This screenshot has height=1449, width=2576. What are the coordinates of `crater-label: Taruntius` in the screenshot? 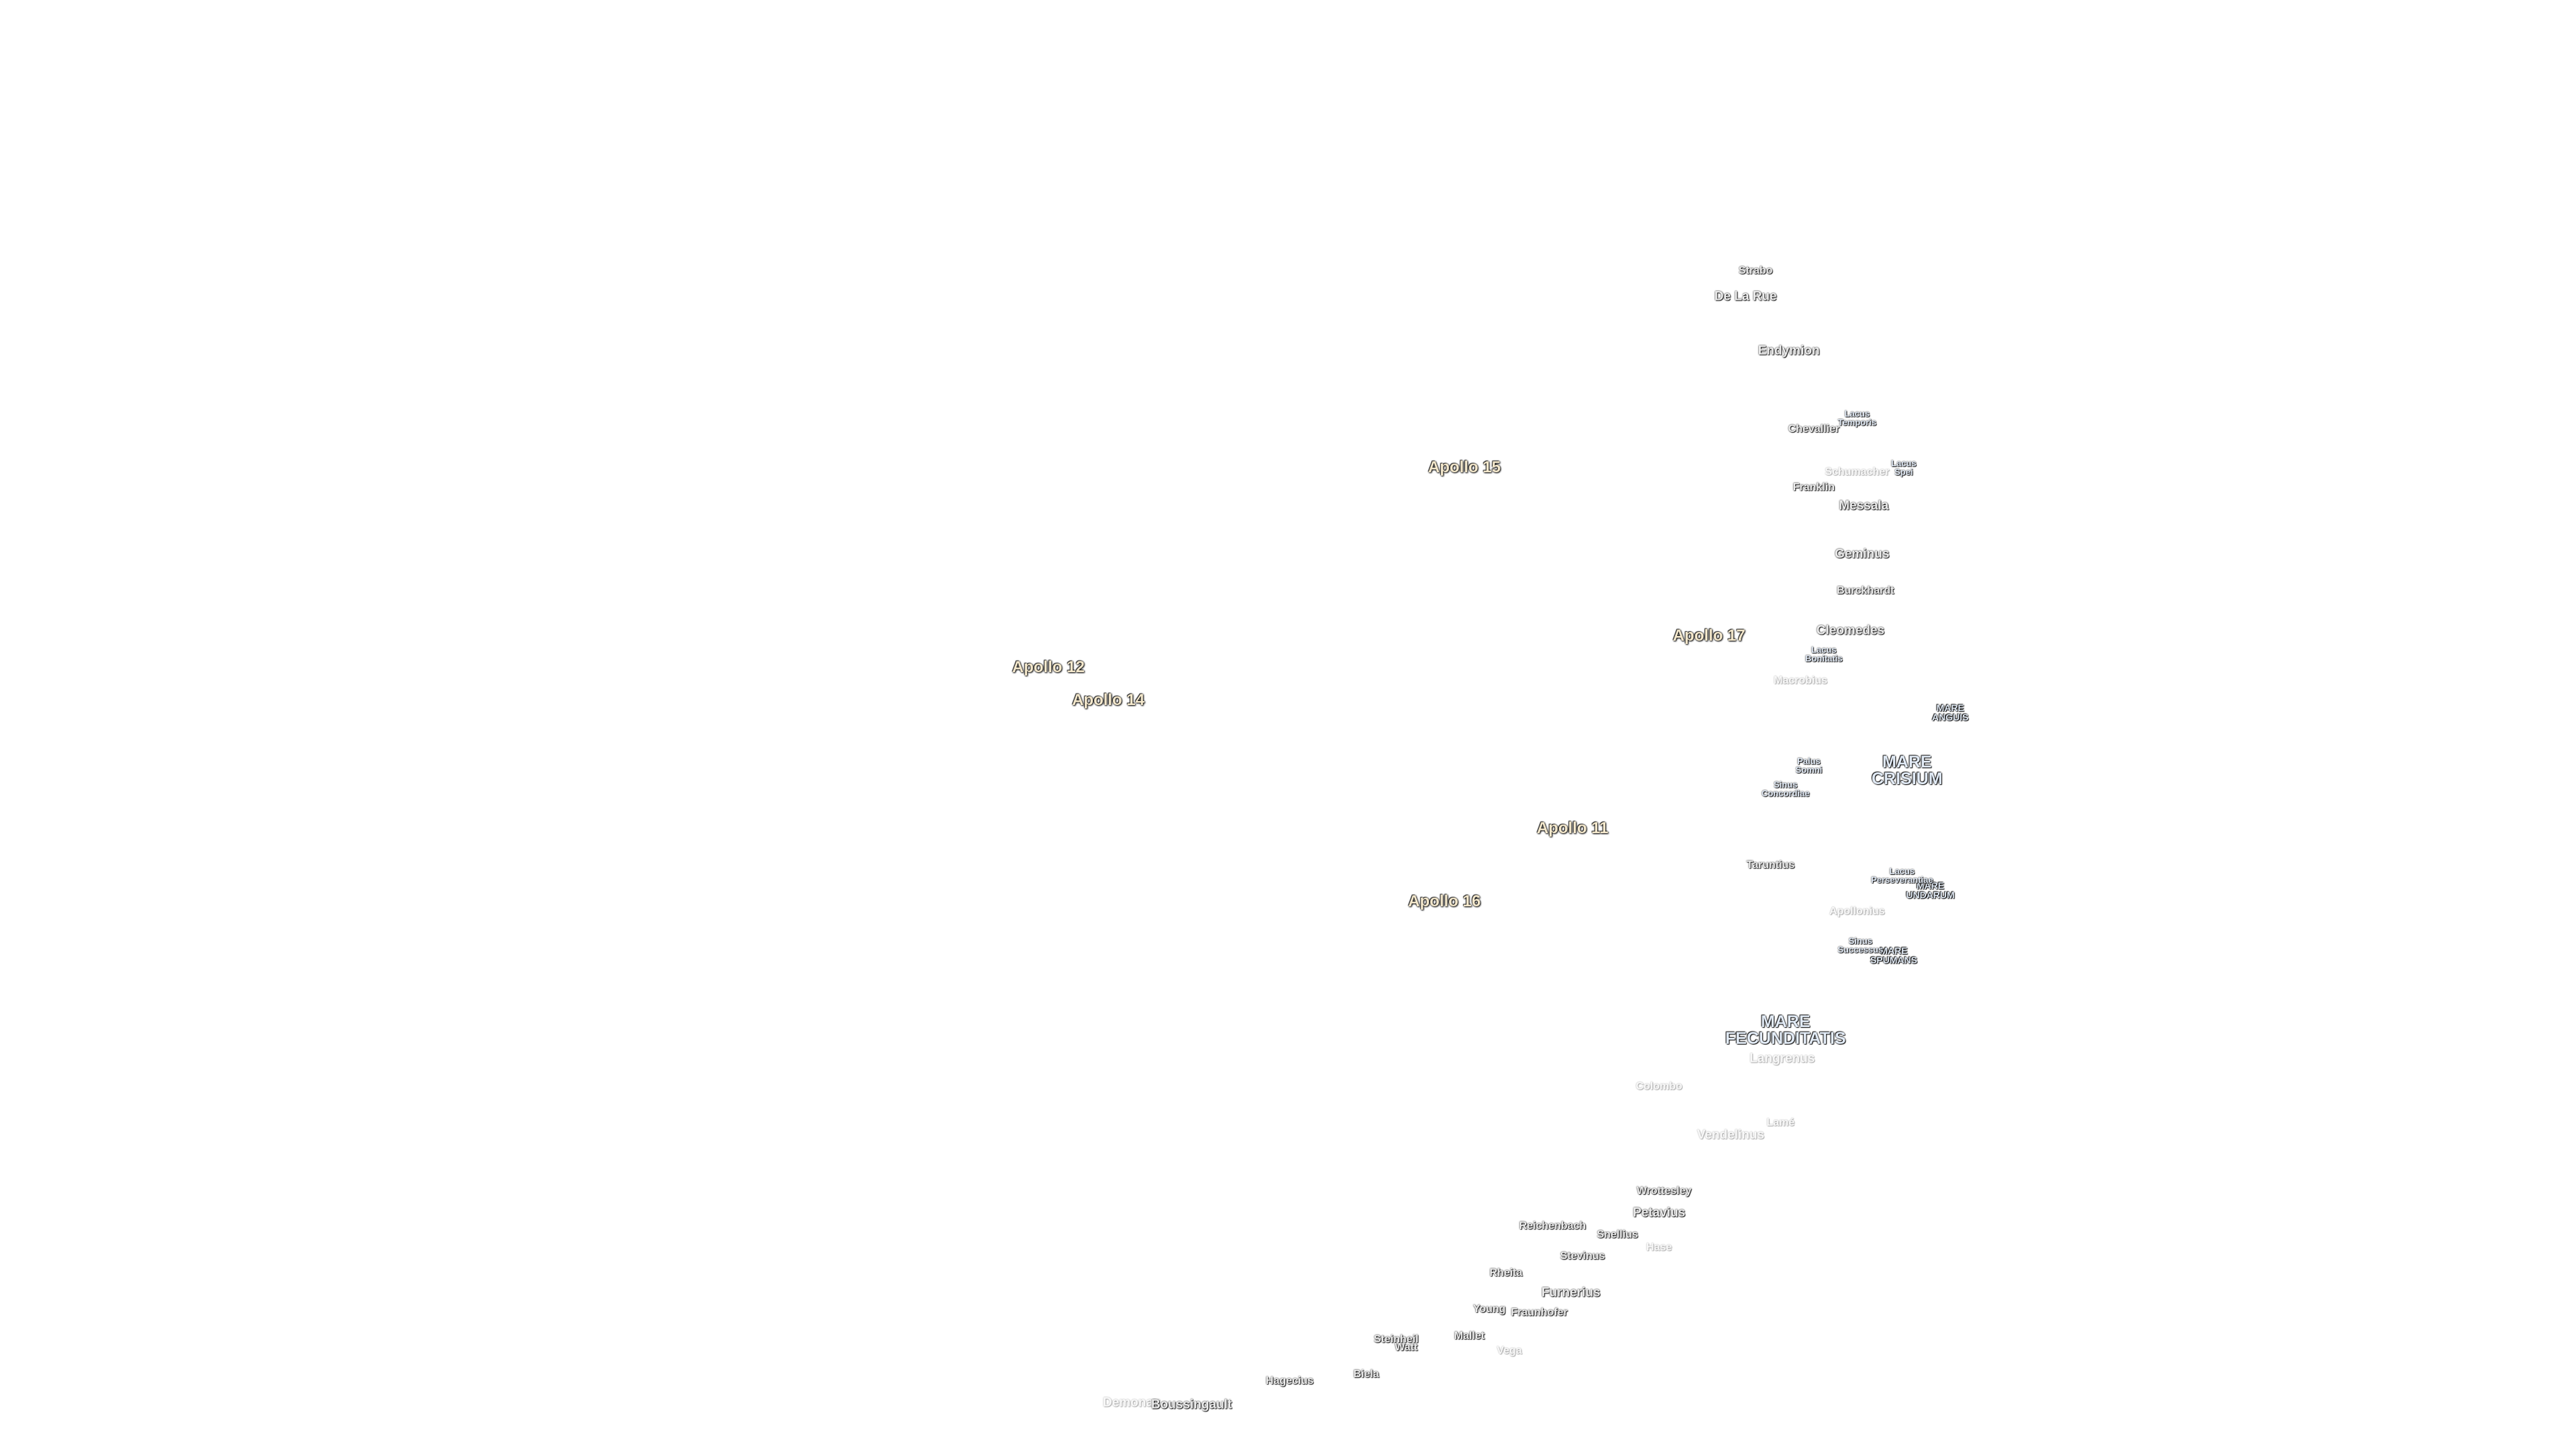 It's located at (1770, 865).